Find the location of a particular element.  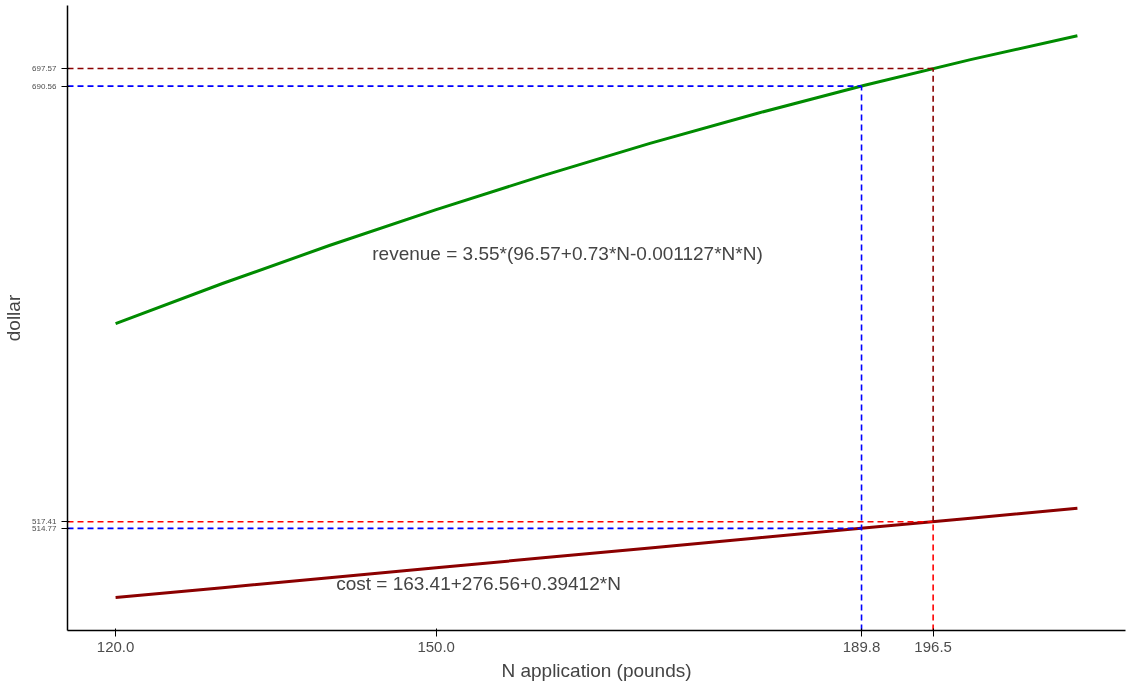

x-tick-label: 196.5 is located at coordinates (933, 646).